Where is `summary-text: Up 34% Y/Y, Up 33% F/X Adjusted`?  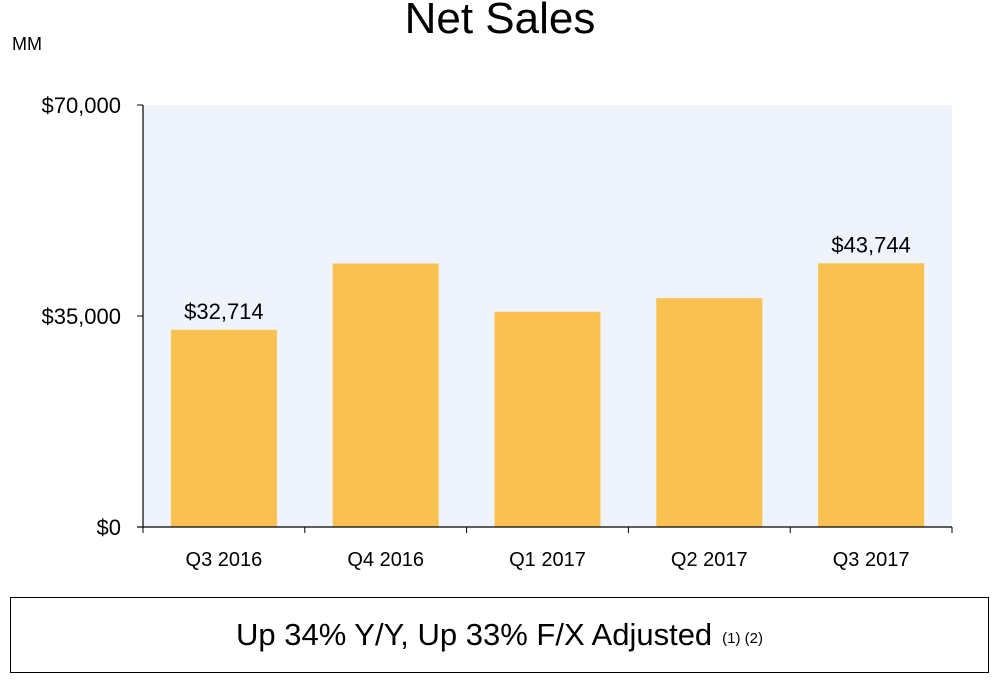
summary-text: Up 34% Y/Y, Up 33% F/X Adjusted is located at coordinates (474, 634).